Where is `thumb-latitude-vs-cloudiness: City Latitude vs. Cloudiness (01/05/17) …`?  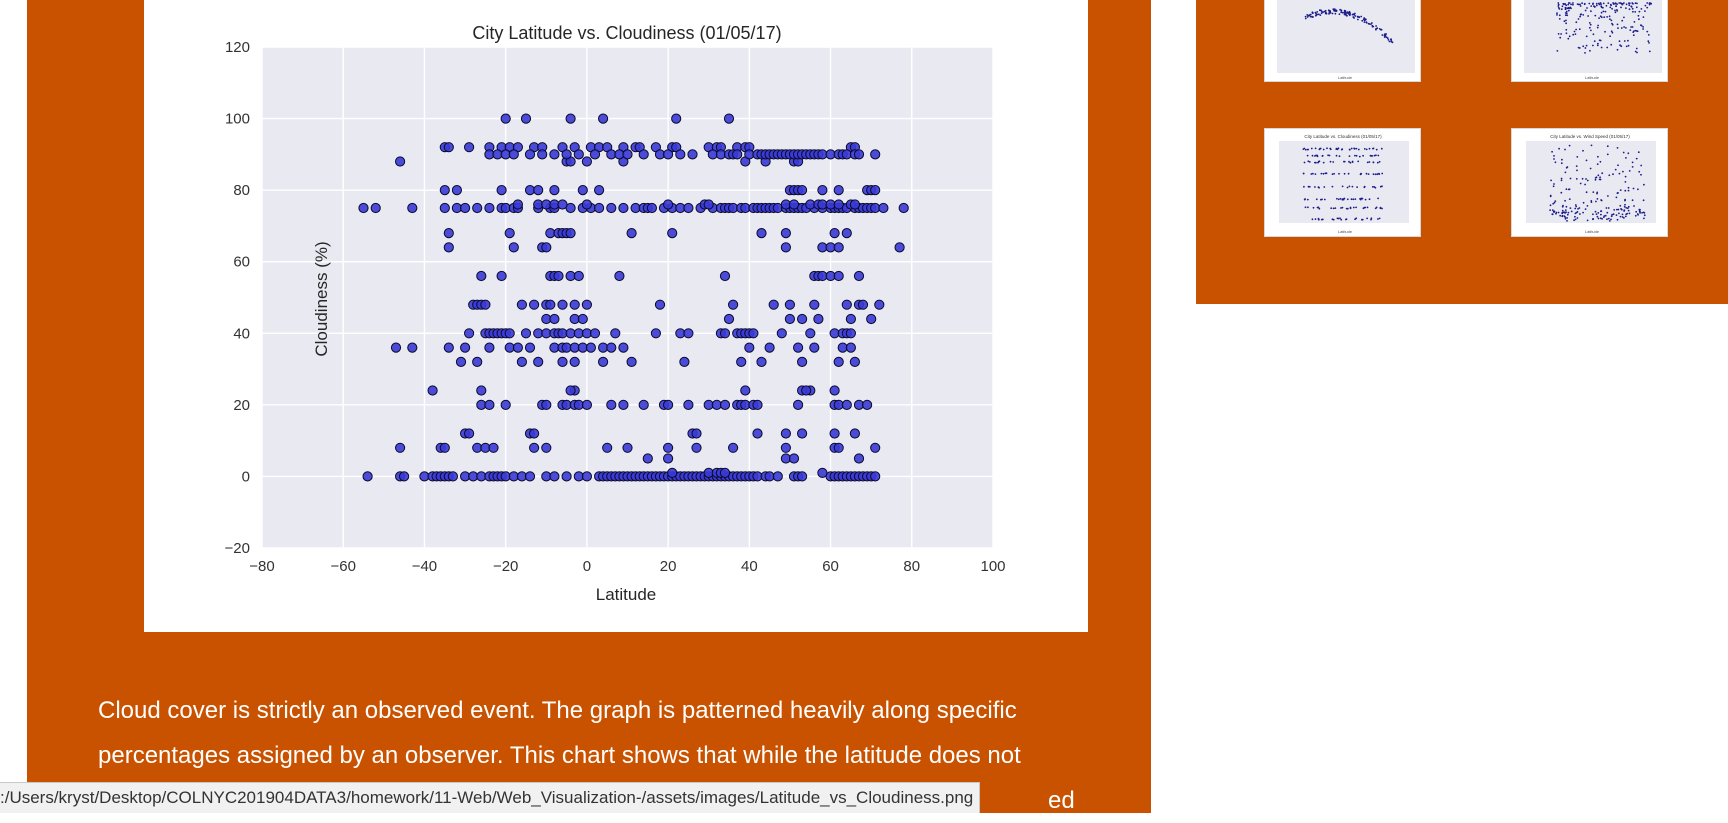 thumb-latitude-vs-cloudiness: City Latitude vs. Cloudiness (01/05/17) … is located at coordinates (1342, 182).